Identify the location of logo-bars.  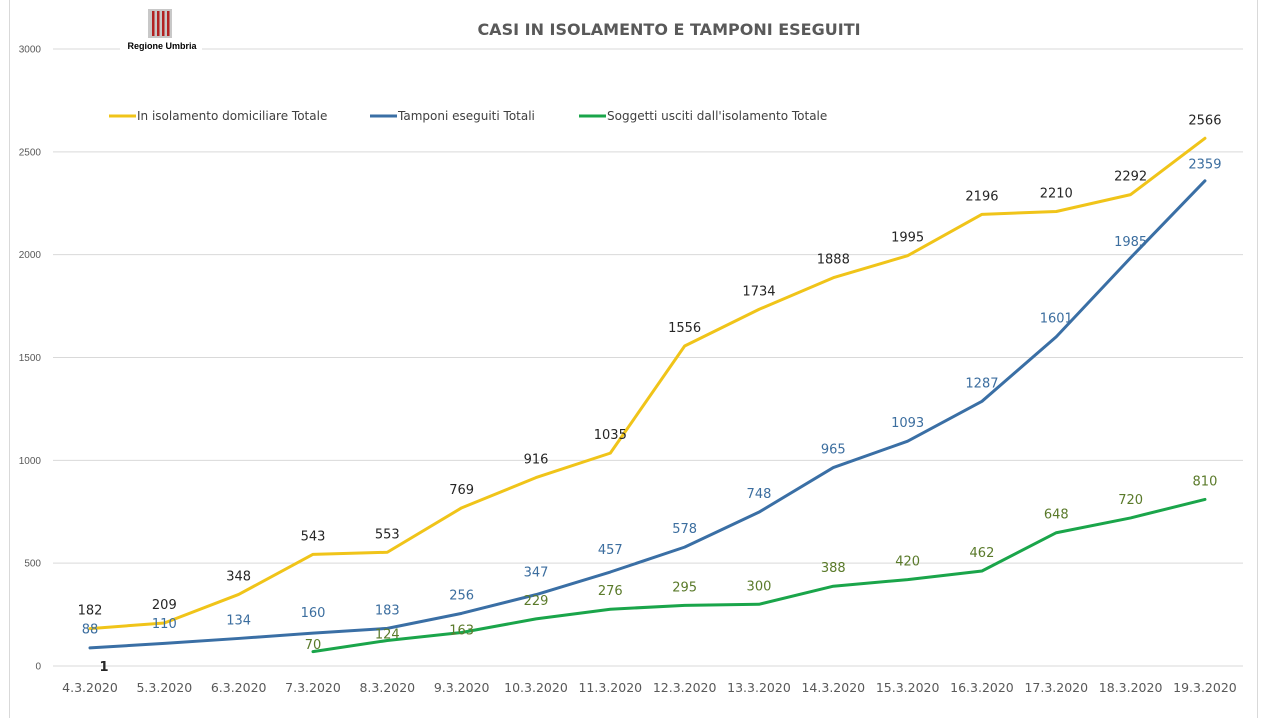
(161, 23).